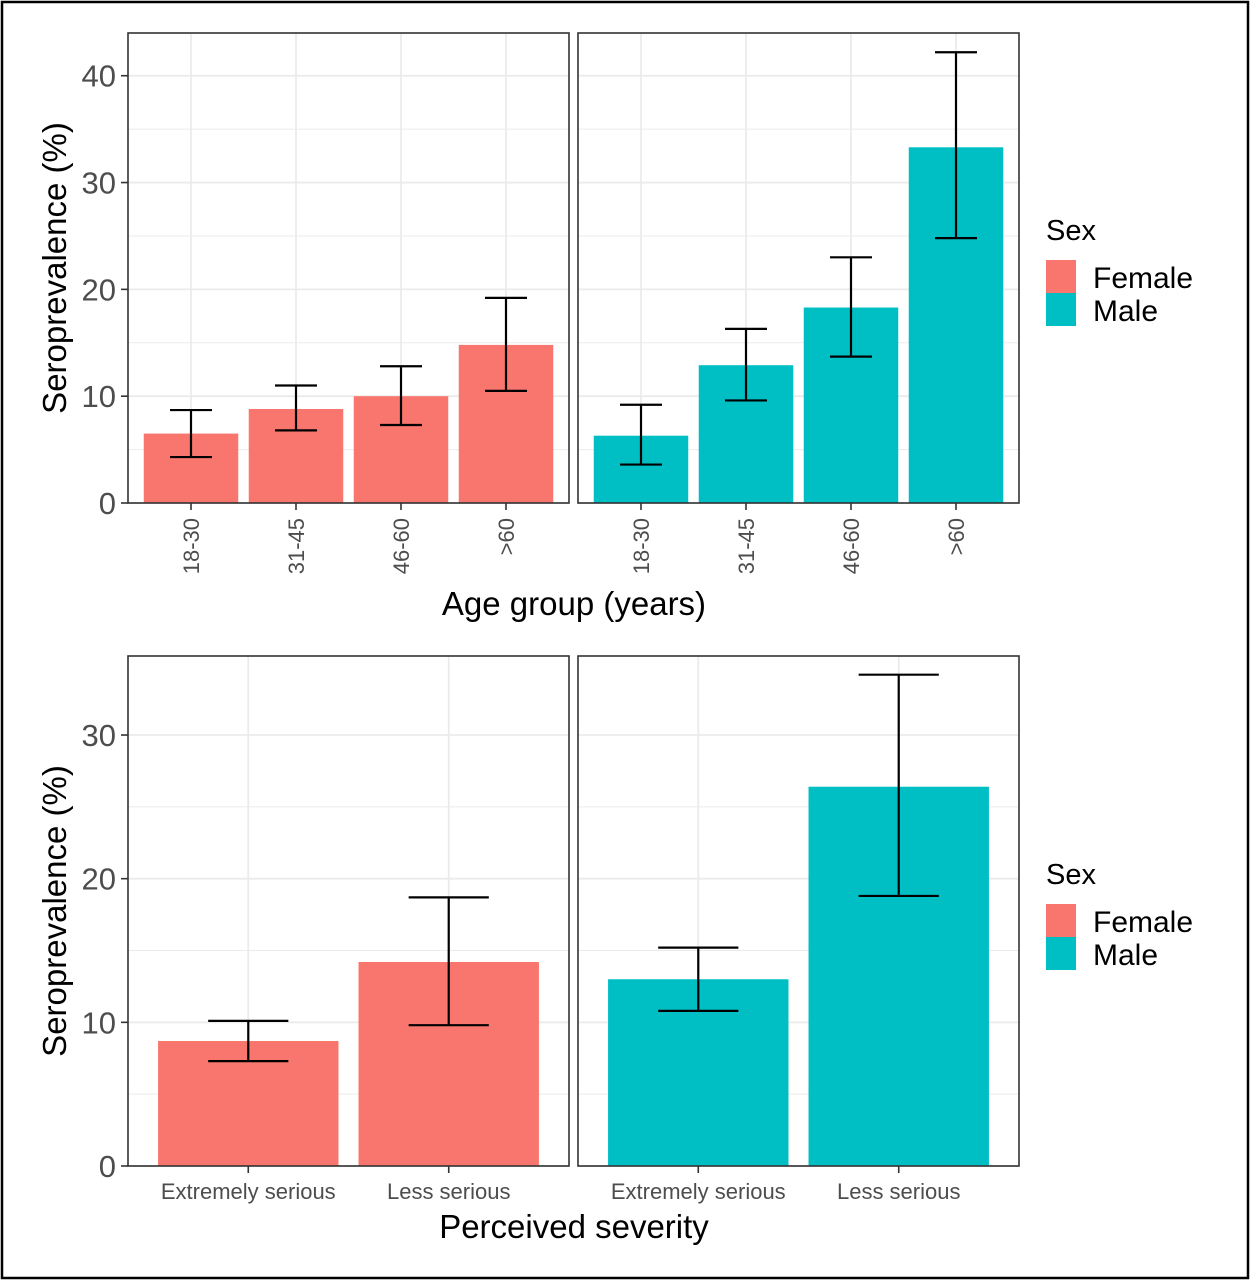 This screenshot has height=1280, width=1250. I want to click on x-axis-label: Perceived severity, so click(574, 1226).